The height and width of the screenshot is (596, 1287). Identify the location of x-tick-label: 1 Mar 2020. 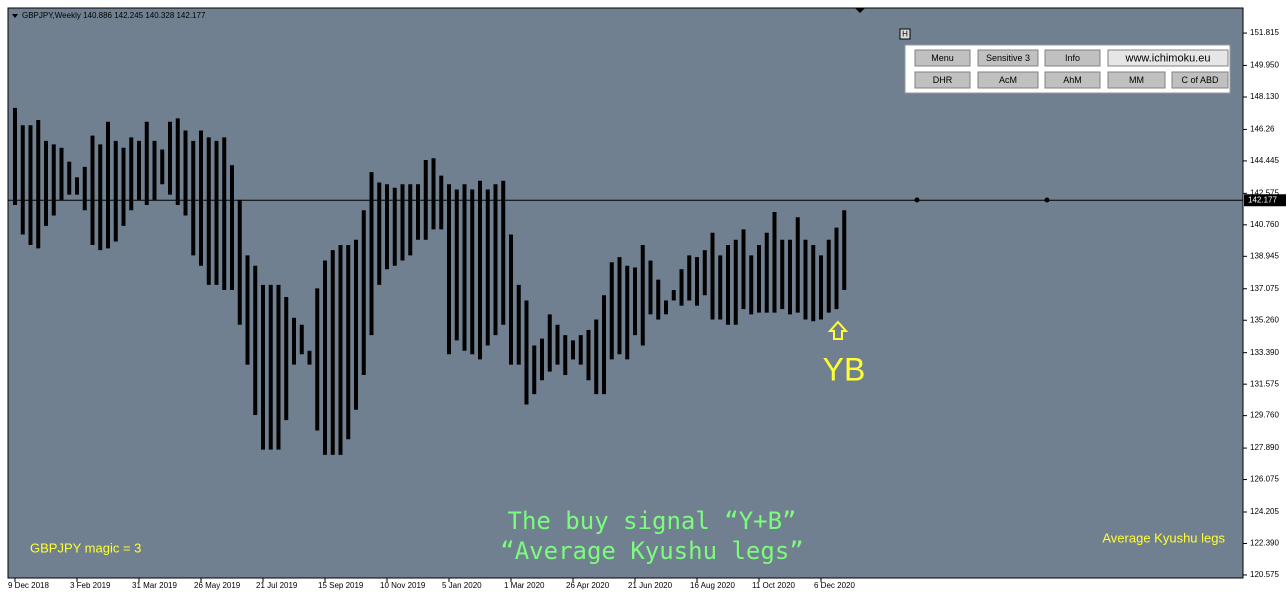
(524, 585).